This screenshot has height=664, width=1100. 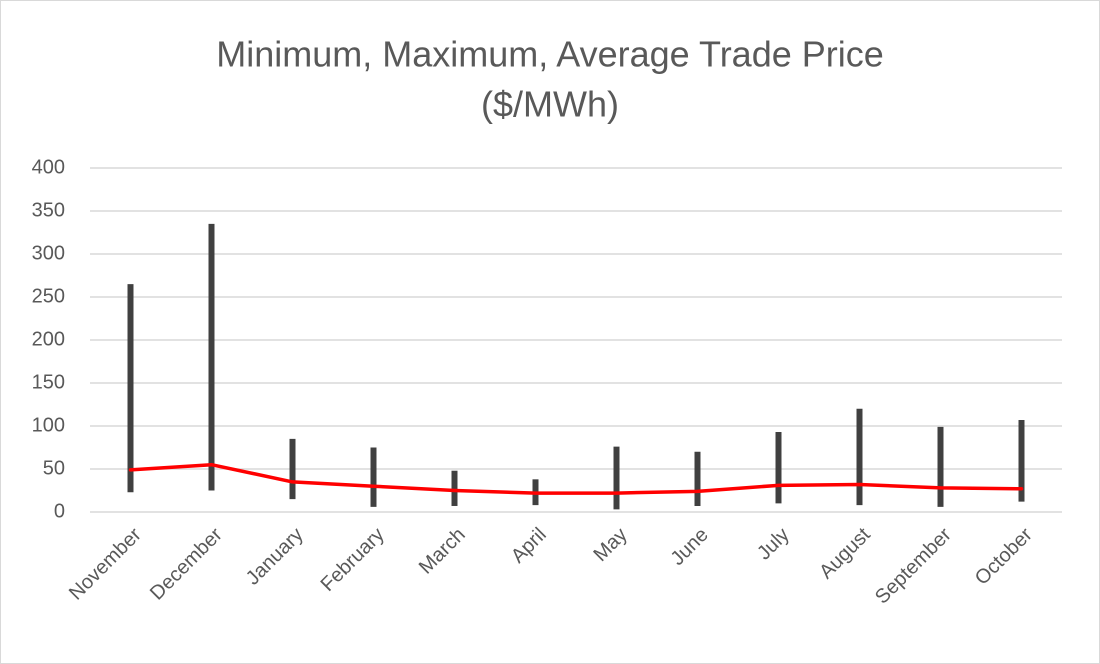 I want to click on y-tick-label: 300, so click(x=48, y=253).